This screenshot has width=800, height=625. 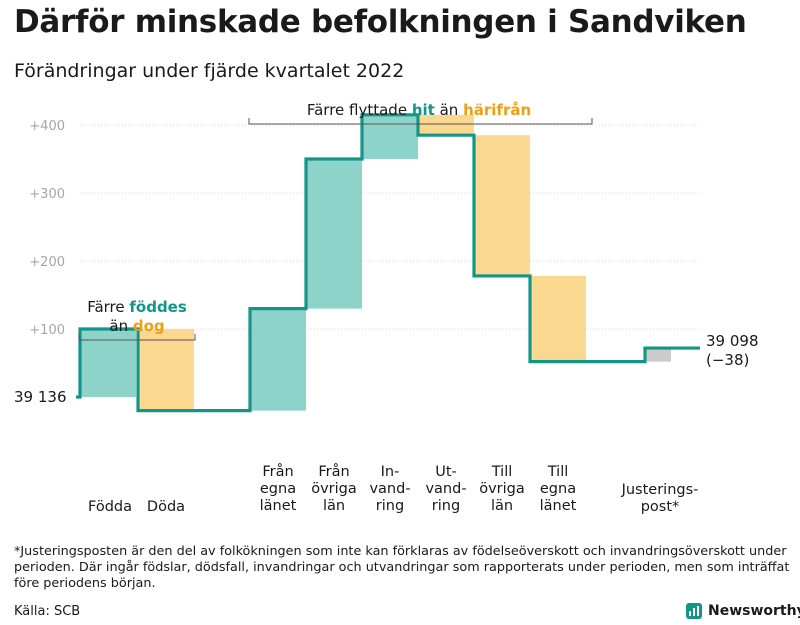 I want to click on births-annotation-line1: Färre föddes, so click(x=137, y=307).